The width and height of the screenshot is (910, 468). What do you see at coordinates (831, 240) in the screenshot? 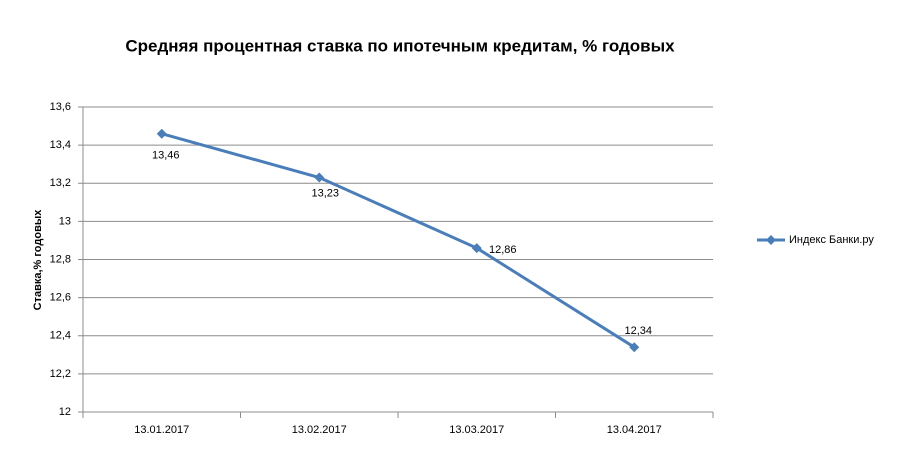
I see `legend-label: Индекс Банки.ру` at bounding box center [831, 240].